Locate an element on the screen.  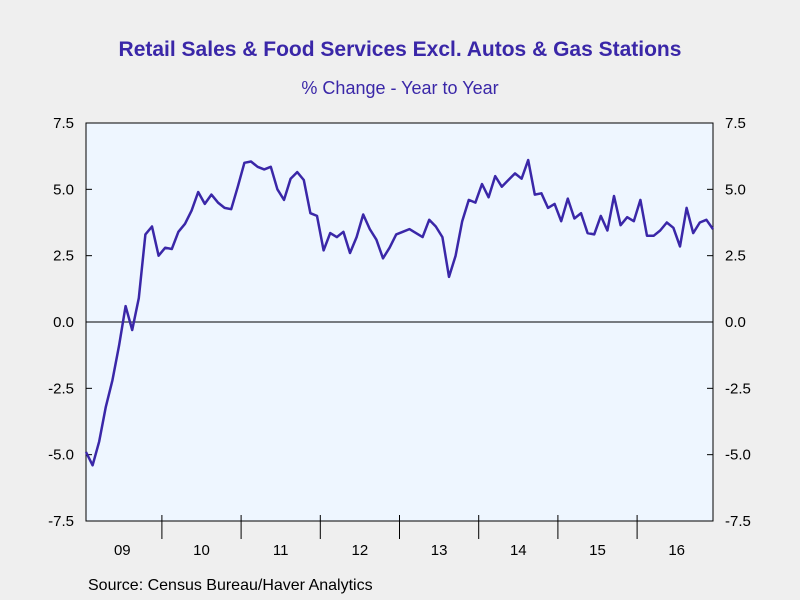
y-tick-label-left: 5.0 is located at coordinates (63, 189).